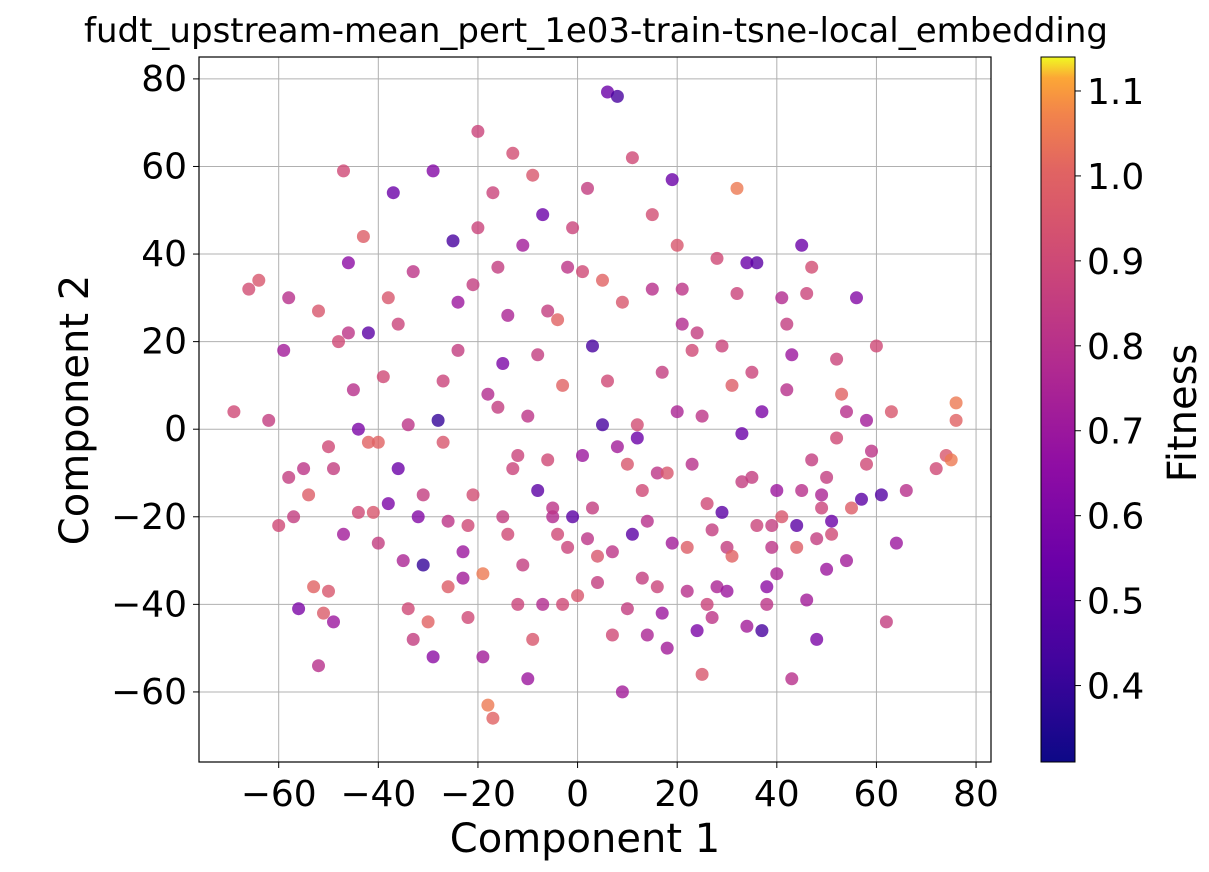 This screenshot has height=872, width=1209. Describe the element at coordinates (149, 692) in the screenshot. I see `y-tick-label: −60` at that location.